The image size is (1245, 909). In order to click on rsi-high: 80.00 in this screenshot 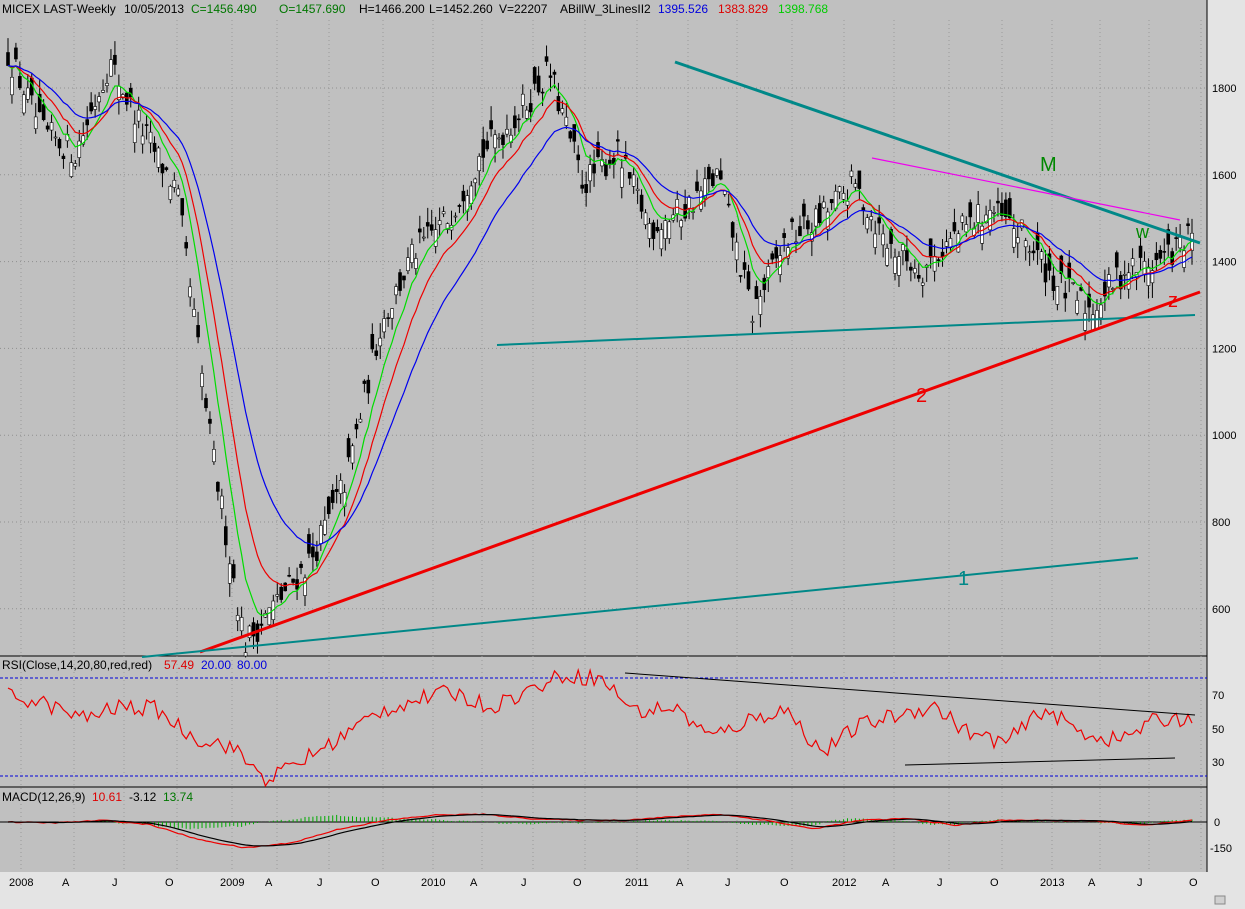, I will do `click(252, 665)`.